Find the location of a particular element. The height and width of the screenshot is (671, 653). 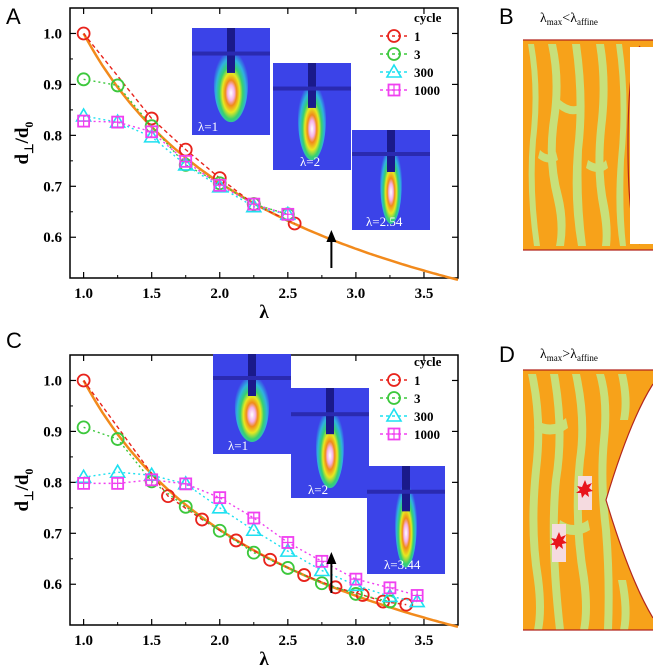

legend: cycle 1 3 300 1000 is located at coordinates (411, 398).